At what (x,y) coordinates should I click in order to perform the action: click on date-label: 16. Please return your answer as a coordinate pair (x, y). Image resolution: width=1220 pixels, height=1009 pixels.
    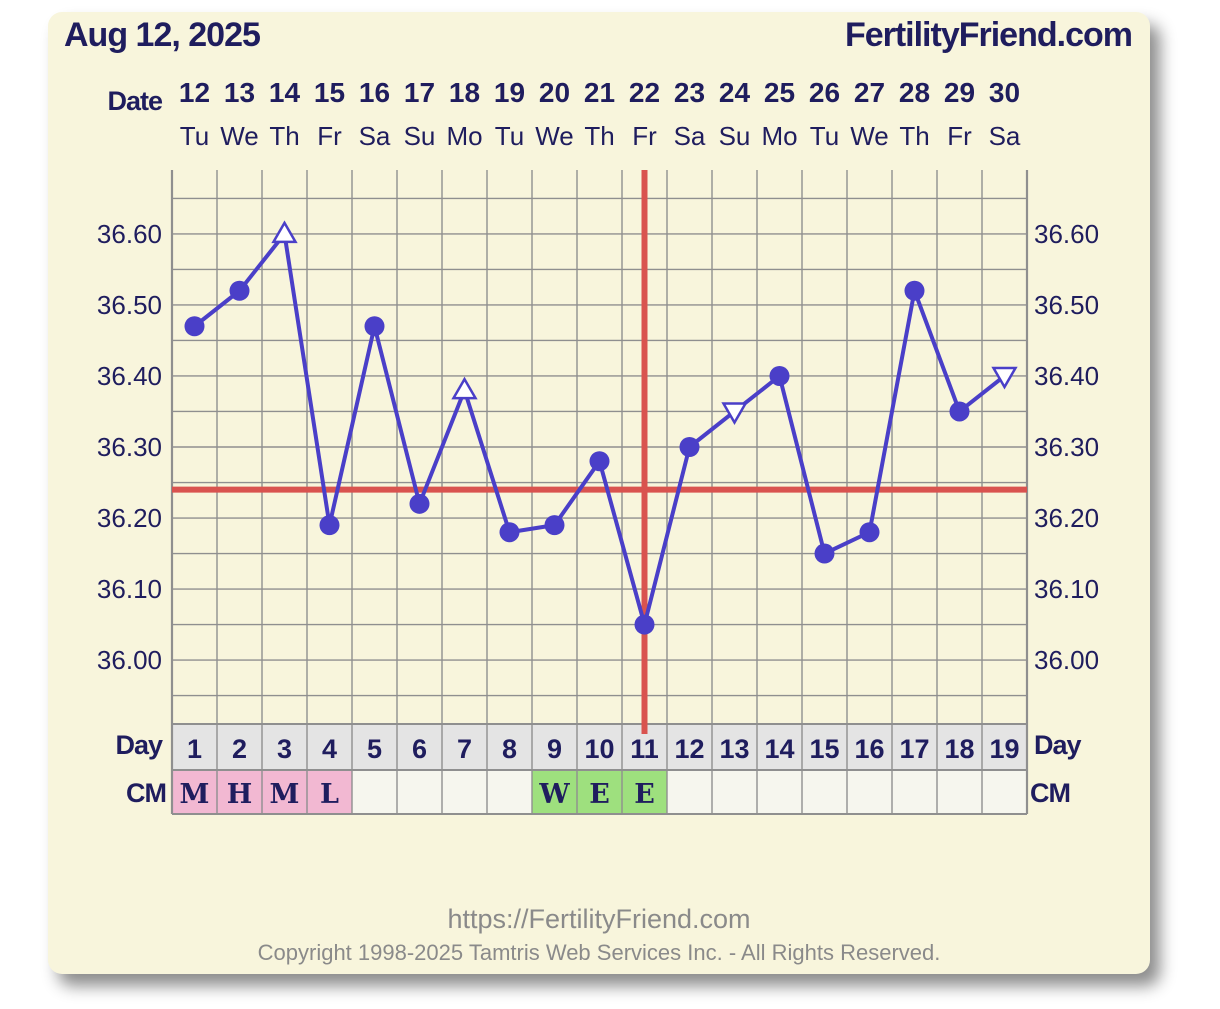
    Looking at the image, I should click on (374, 92).